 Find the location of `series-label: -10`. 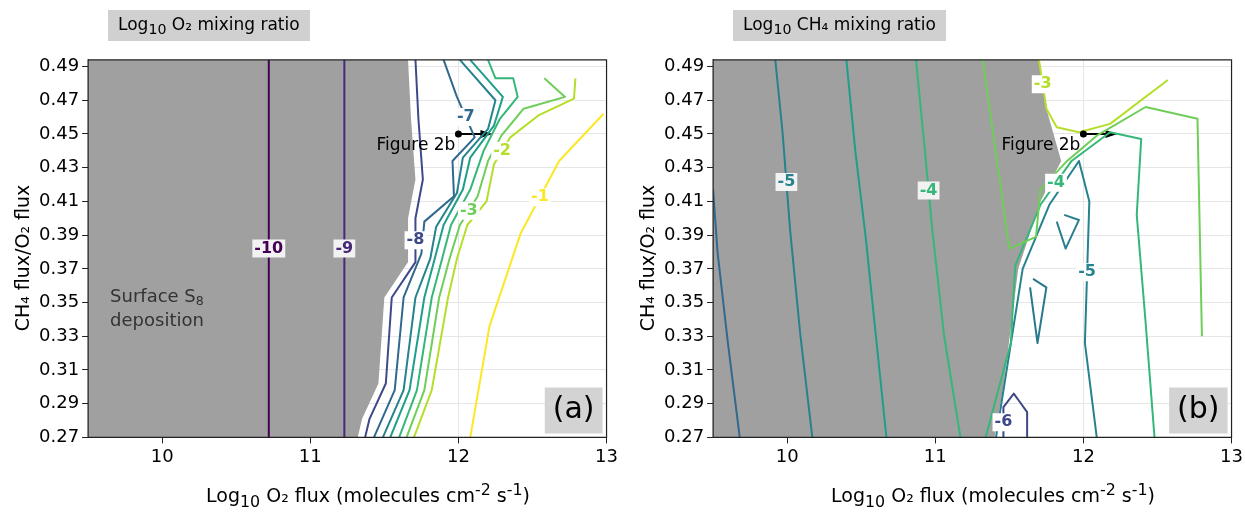

series-label: -10 is located at coordinates (269, 247).